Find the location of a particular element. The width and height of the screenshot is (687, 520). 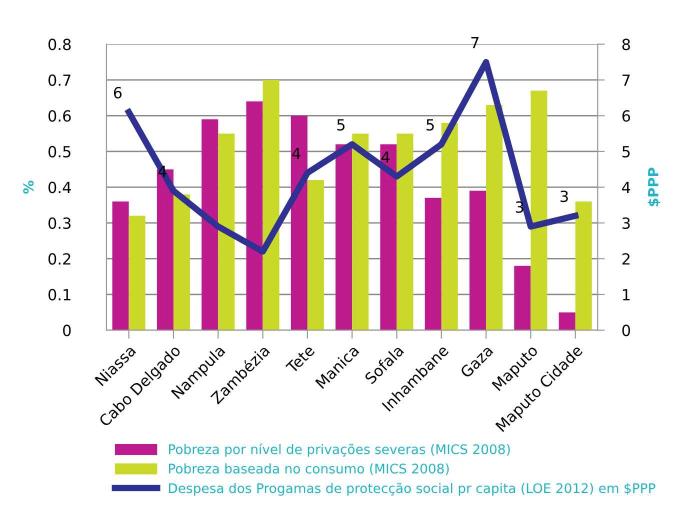

y2-tick-label: 5 is located at coordinates (626, 152).